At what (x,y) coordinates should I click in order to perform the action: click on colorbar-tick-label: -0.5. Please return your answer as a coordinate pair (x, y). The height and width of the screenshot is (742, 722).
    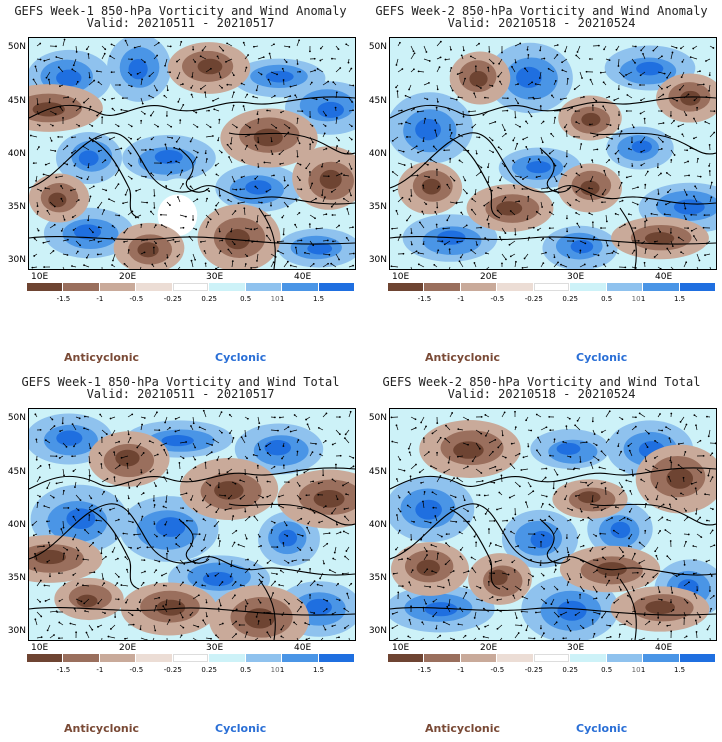
    Looking at the image, I should click on (136, 670).